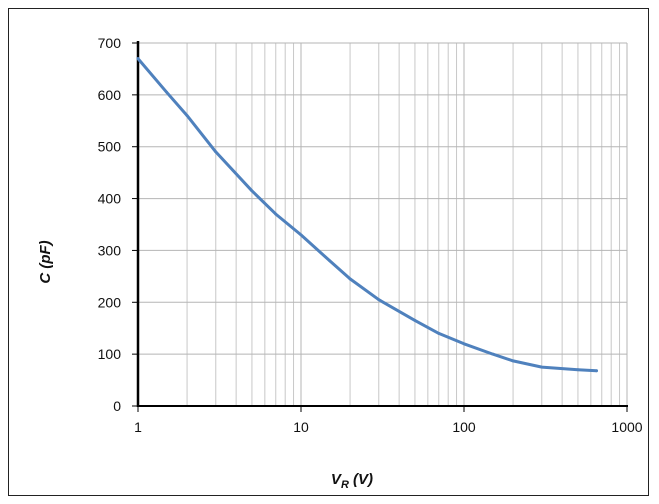 The image size is (659, 504). What do you see at coordinates (110, 354) in the screenshot?
I see `y-tick-label: 100` at bounding box center [110, 354].